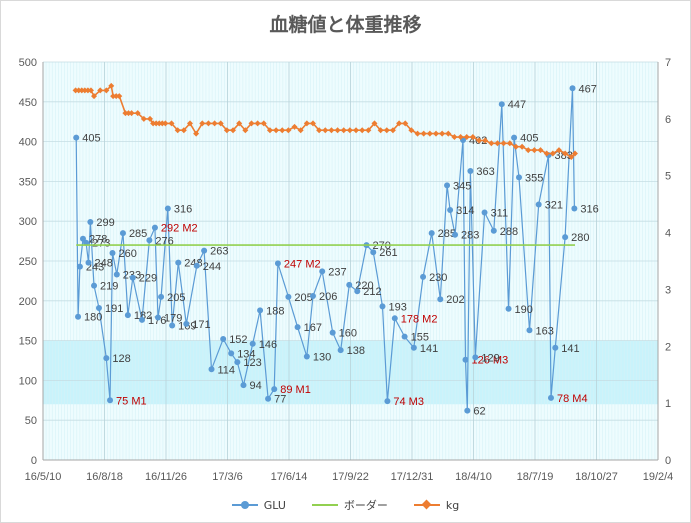  I want to click on legend-item-glu: GLU, so click(258, 505).